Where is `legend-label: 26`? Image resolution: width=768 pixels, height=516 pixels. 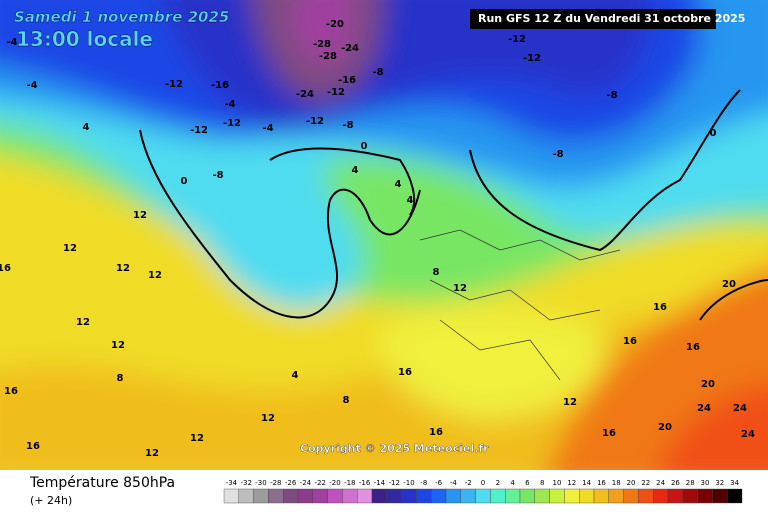 legend-label: 26 is located at coordinates (675, 483).